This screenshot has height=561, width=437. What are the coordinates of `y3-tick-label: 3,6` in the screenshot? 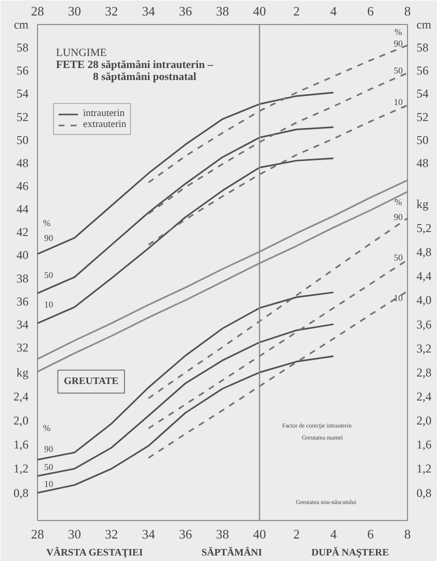 It's located at (424, 324).